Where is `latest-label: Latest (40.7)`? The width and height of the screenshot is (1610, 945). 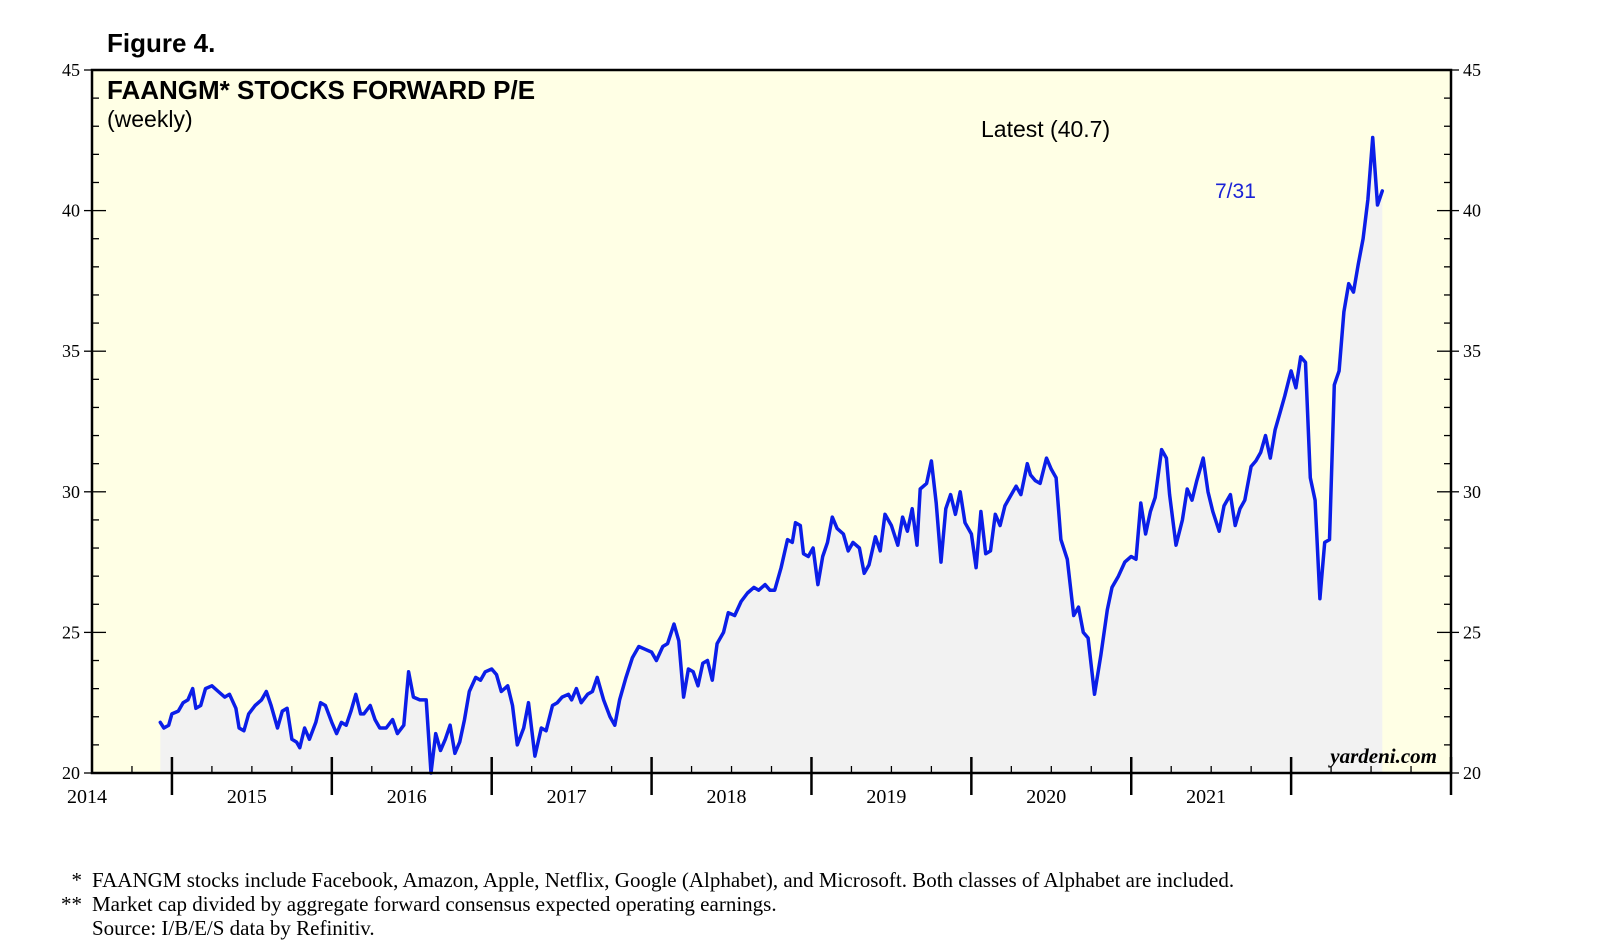
latest-label: Latest (40.7) is located at coordinates (1045, 129).